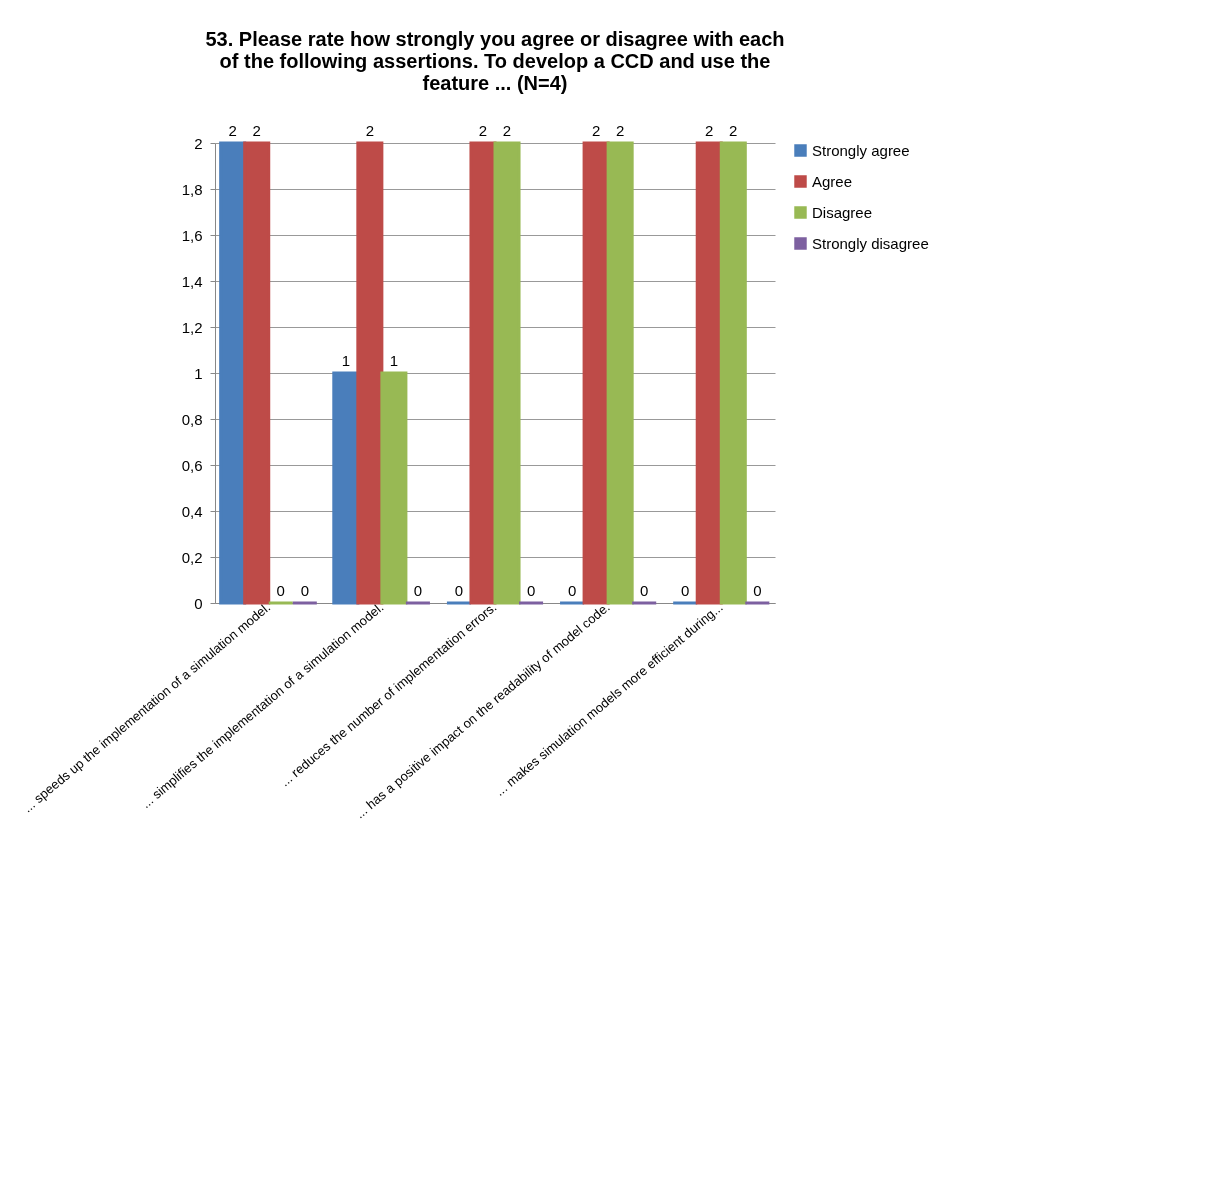 The height and width of the screenshot is (1187, 1208). I want to click on legend-label: Disagree, so click(842, 212).